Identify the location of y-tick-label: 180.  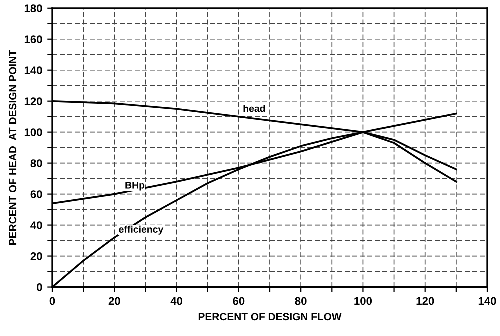
(33, 8).